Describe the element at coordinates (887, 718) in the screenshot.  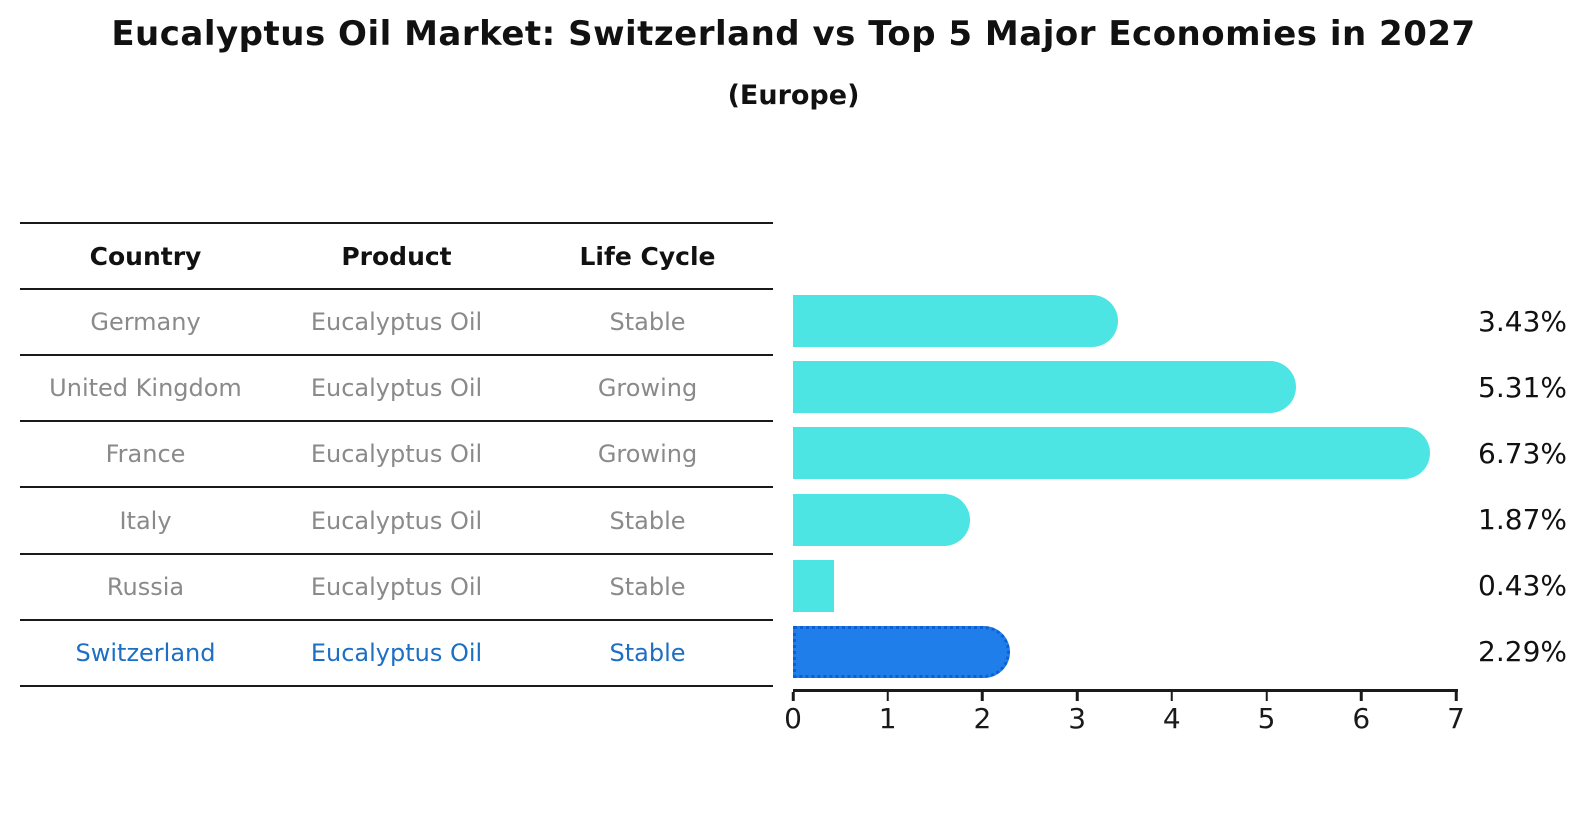
I see `x-axis-tick-label: 1` at that location.